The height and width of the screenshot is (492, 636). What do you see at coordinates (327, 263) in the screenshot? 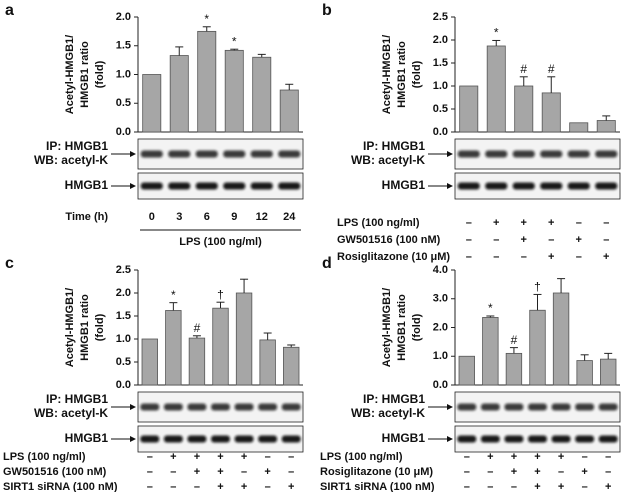
I see `panel-letter: d` at bounding box center [327, 263].